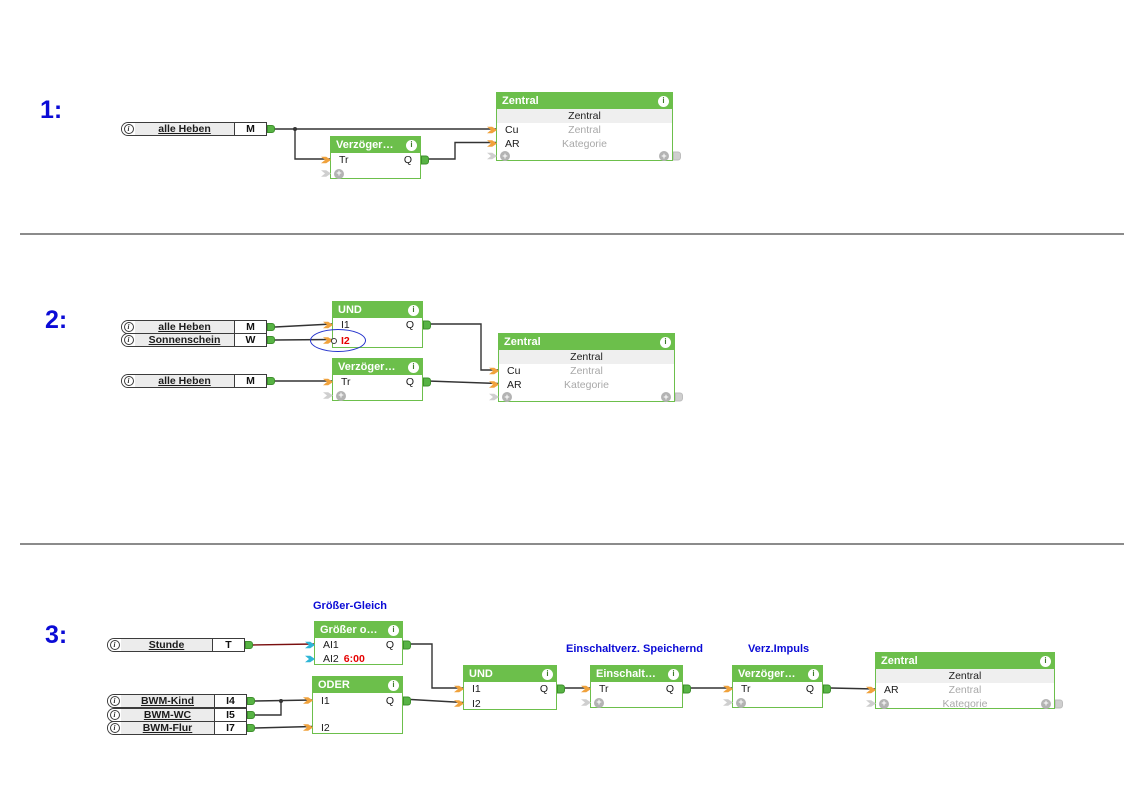  What do you see at coordinates (181, 701) in the screenshot?
I see `input-pill: i BWM-Kind I4` at bounding box center [181, 701].